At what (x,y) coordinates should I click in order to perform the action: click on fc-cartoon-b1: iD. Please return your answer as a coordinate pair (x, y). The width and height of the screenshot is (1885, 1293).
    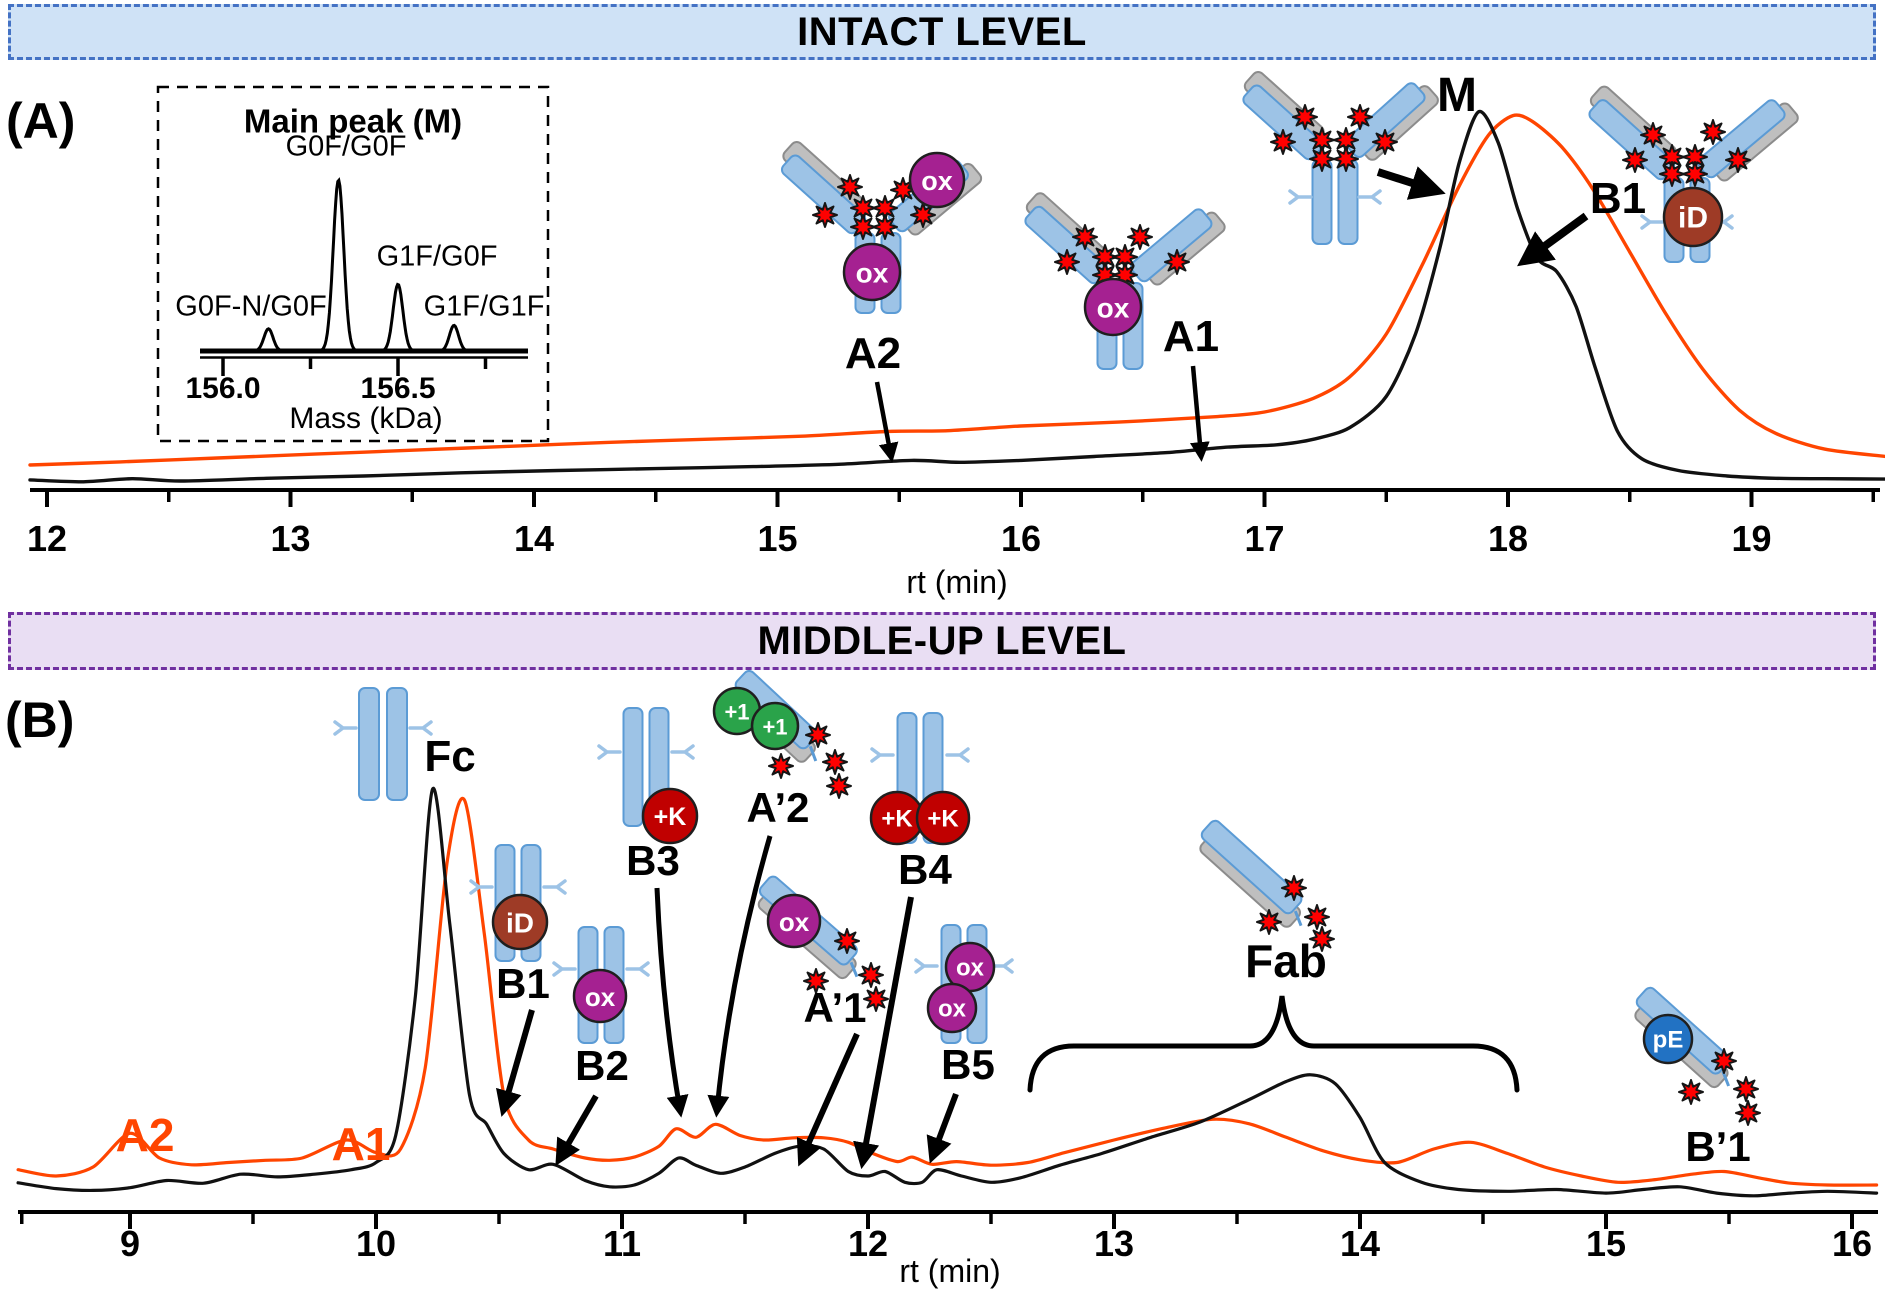
    Looking at the image, I should click on (518, 903).